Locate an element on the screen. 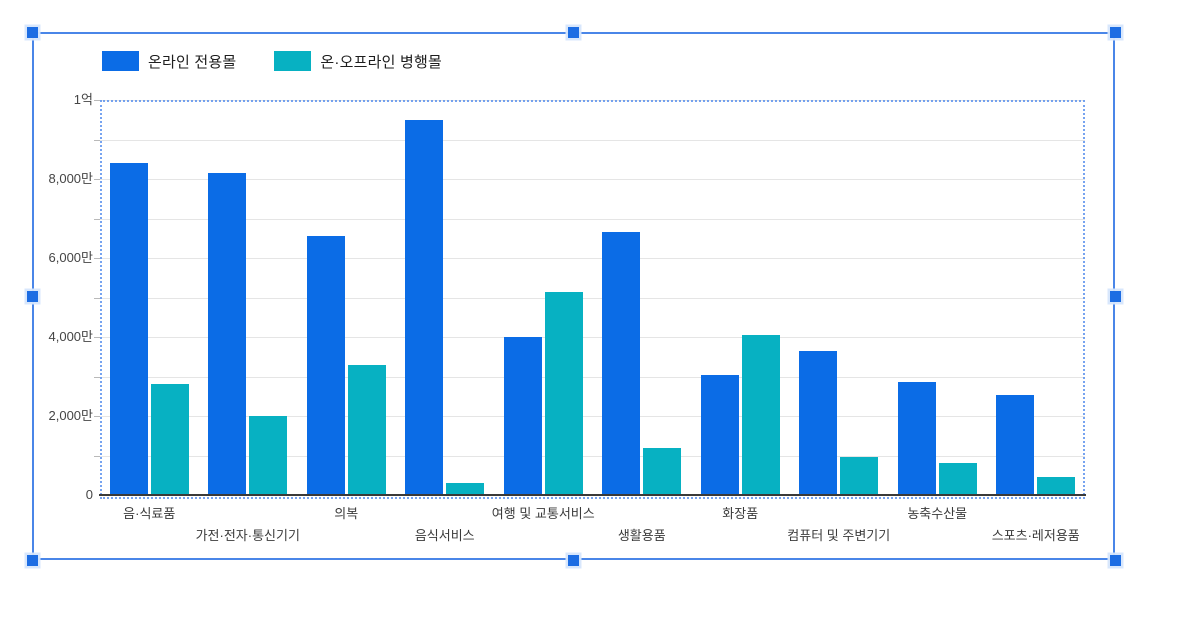  x-axis-category-label: 스포츠·레저용품 is located at coordinates (1035, 535).